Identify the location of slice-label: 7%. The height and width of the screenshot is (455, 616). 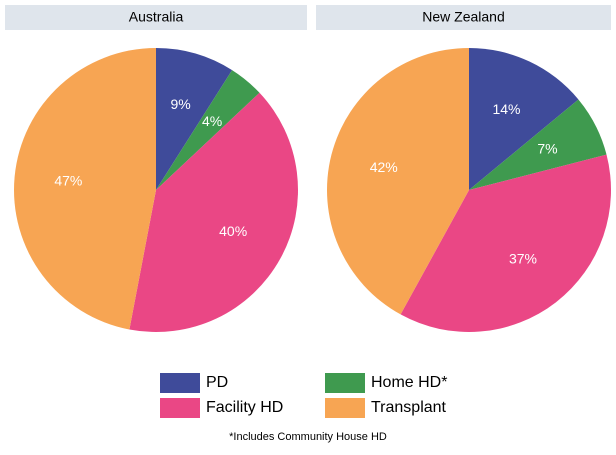
(547, 149).